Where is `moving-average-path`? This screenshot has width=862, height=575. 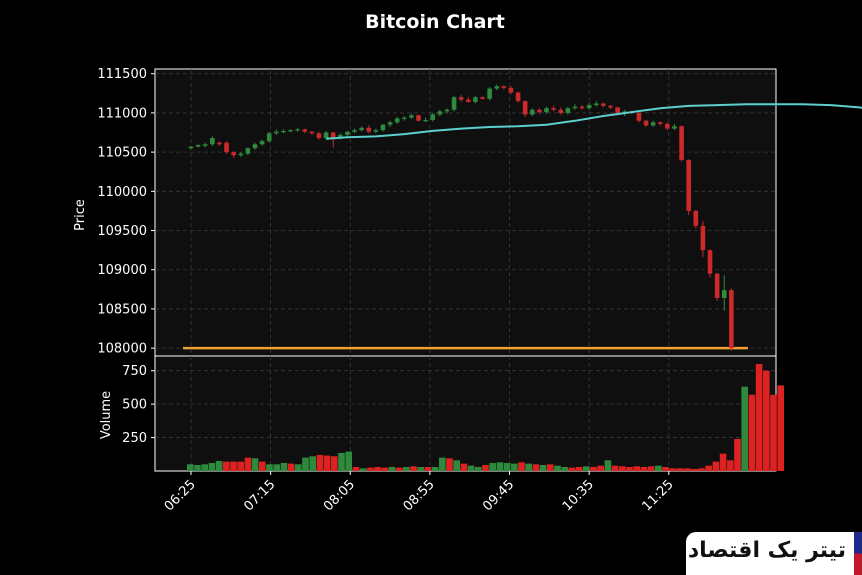
moving-average-path is located at coordinates (594, 121).